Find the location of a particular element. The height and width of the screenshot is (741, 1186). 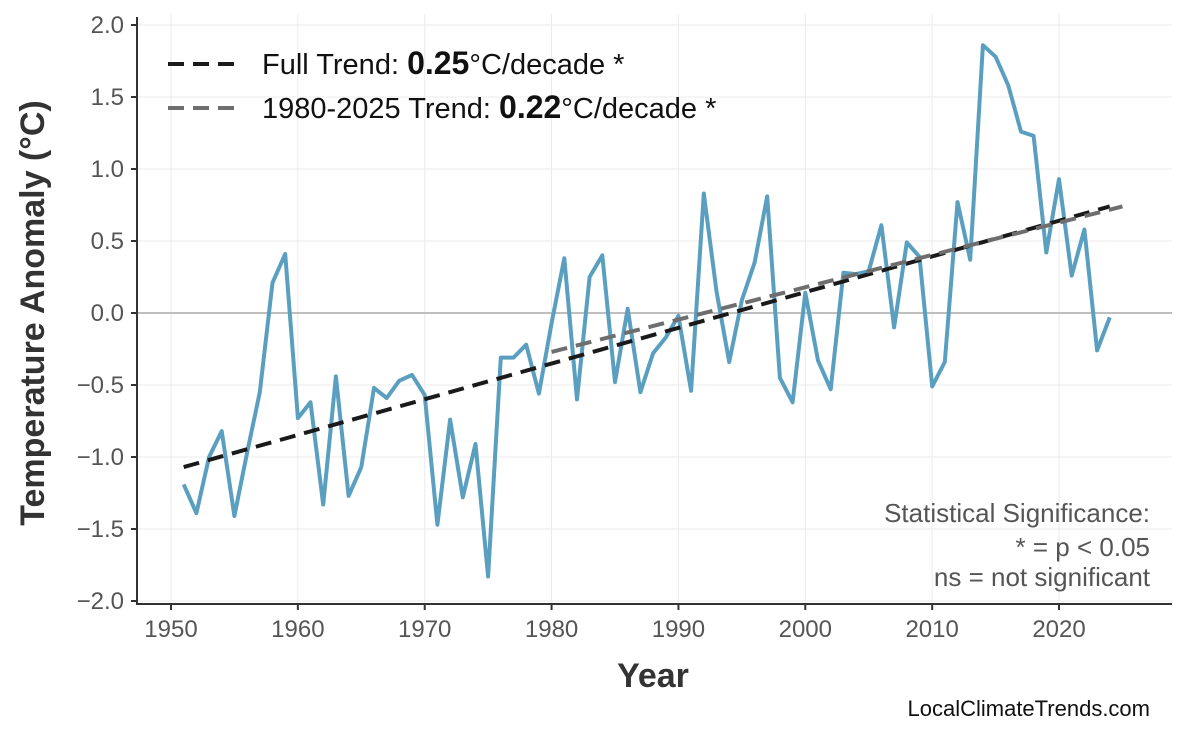

x-tick-label: 1950 is located at coordinates (170, 629).